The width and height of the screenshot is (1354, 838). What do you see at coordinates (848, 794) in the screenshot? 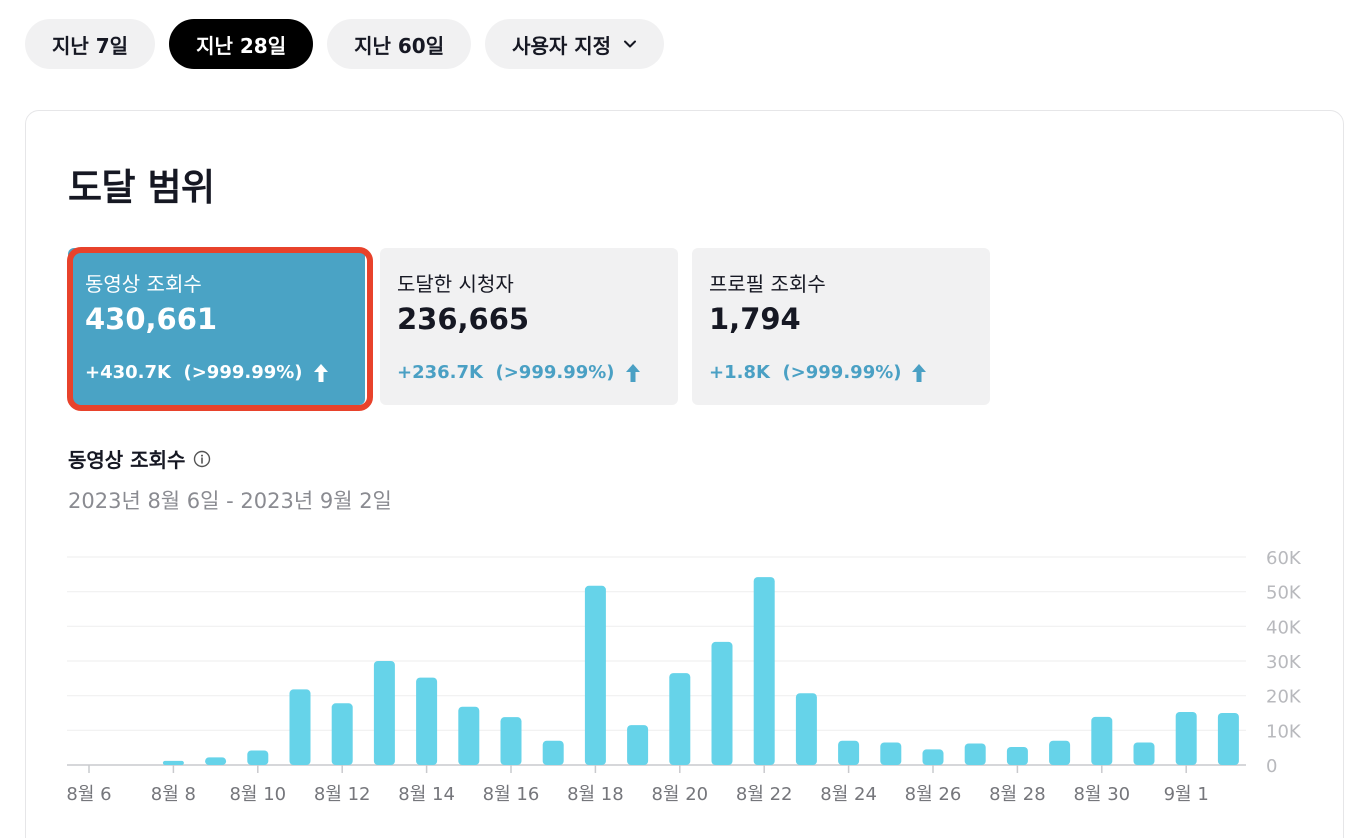
I see `x-tick-label: 8월 24` at bounding box center [848, 794].